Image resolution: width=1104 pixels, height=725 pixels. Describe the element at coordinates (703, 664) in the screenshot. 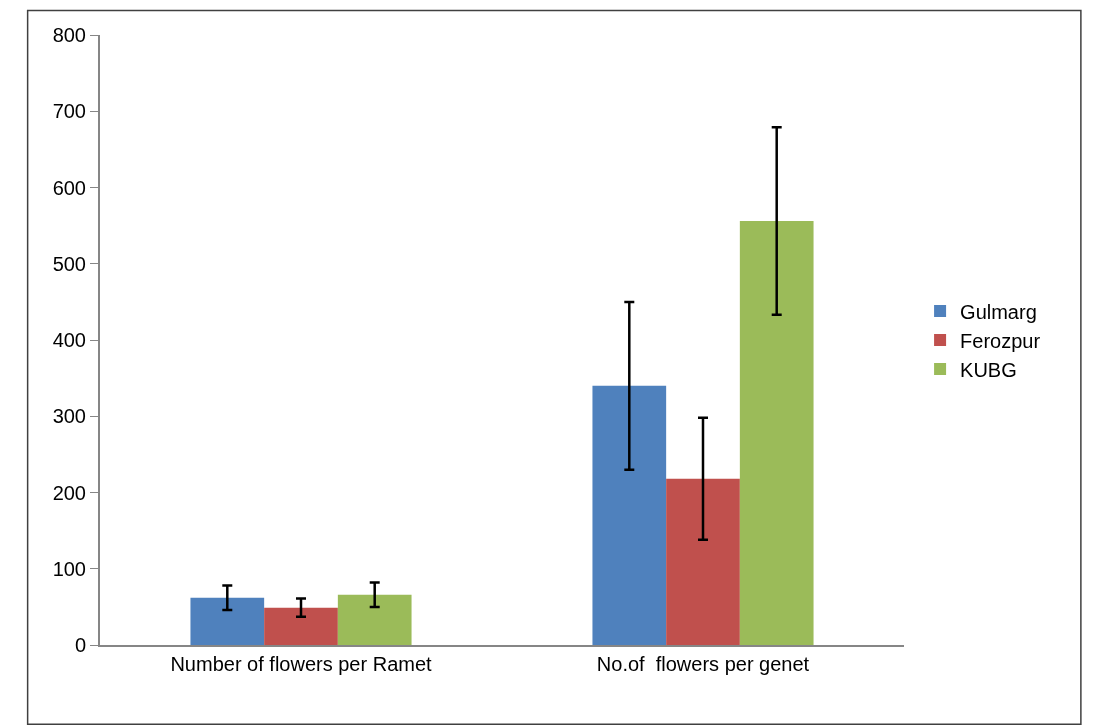

I see `x-tick-label: No.of flowers per genet` at that location.